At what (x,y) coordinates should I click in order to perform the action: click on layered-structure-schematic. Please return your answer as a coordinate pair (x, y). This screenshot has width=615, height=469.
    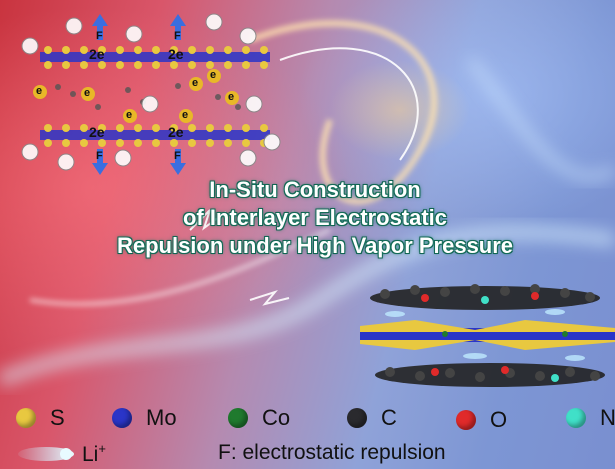
    Looking at the image, I should click on (151, 94).